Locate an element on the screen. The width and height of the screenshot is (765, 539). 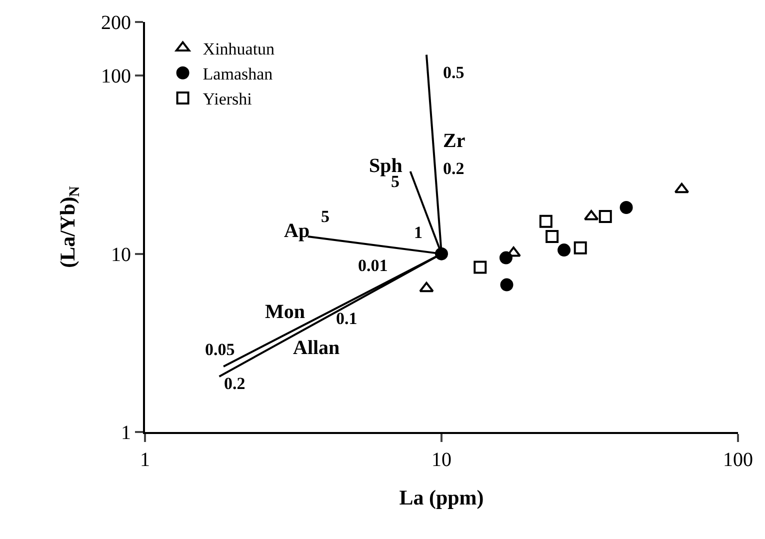
y-tick-label: 10 is located at coordinates (121, 255).